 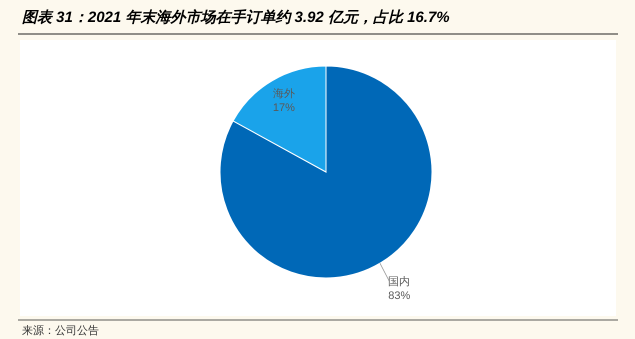 What do you see at coordinates (236, 17) in the screenshot?
I see `chart-title: 图表 31：2021 年末海外市场在手订单约 3.92 亿元，占比 16.7%` at bounding box center [236, 17].